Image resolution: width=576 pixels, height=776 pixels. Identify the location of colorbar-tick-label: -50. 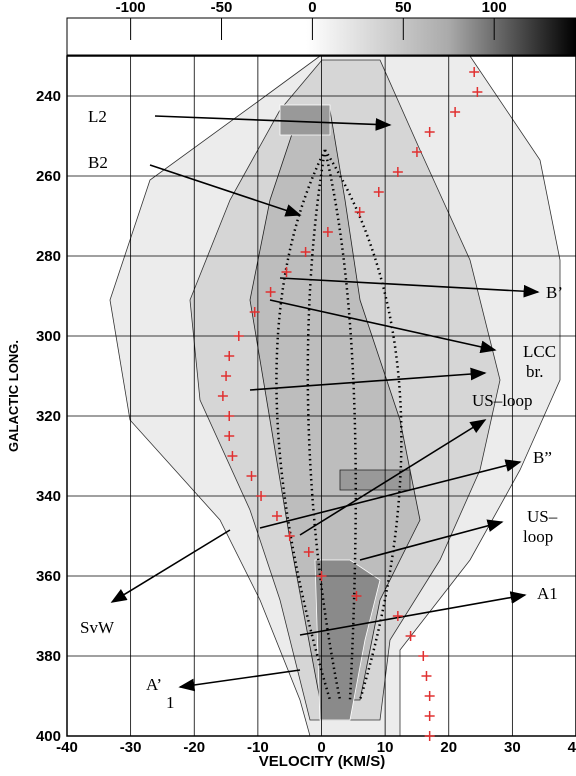
(222, 8).